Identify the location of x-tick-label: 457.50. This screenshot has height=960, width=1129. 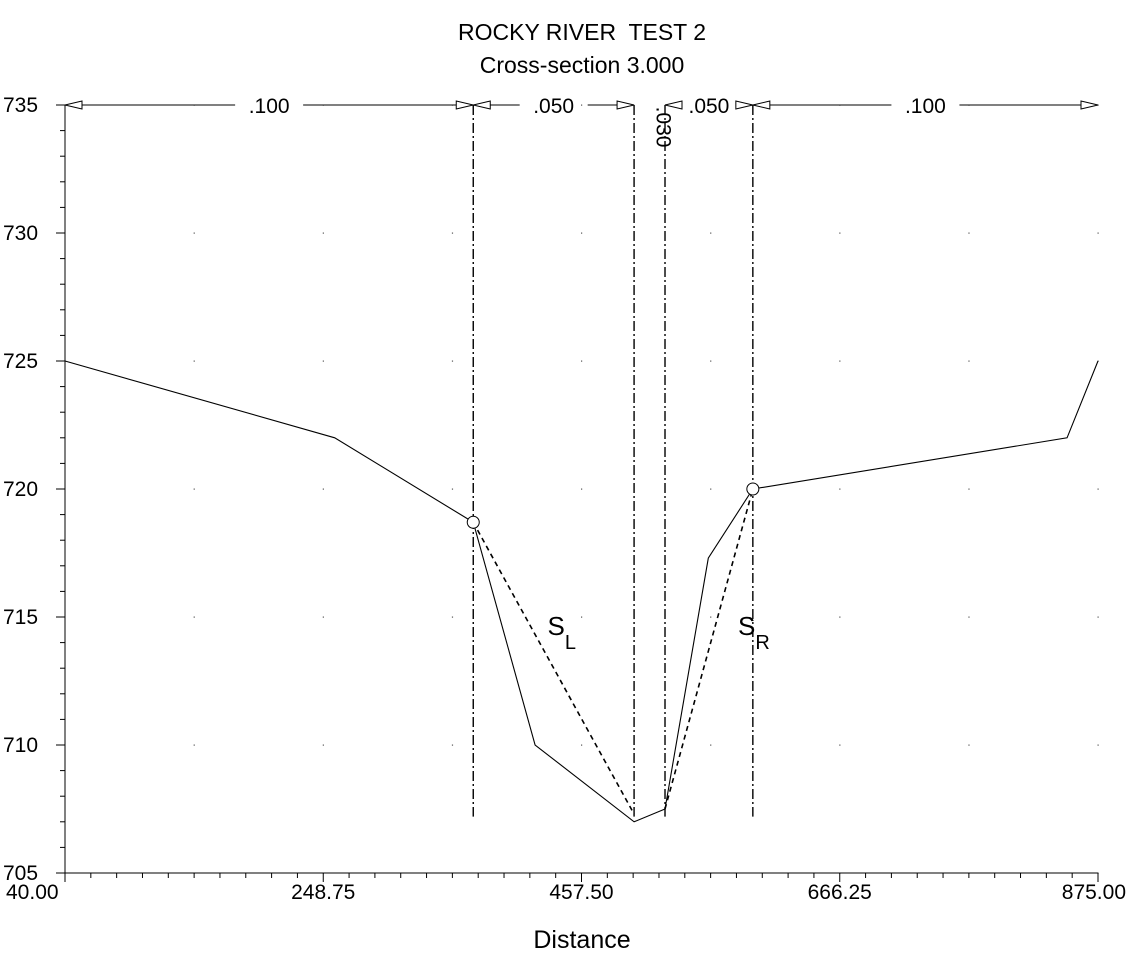
(581, 892).